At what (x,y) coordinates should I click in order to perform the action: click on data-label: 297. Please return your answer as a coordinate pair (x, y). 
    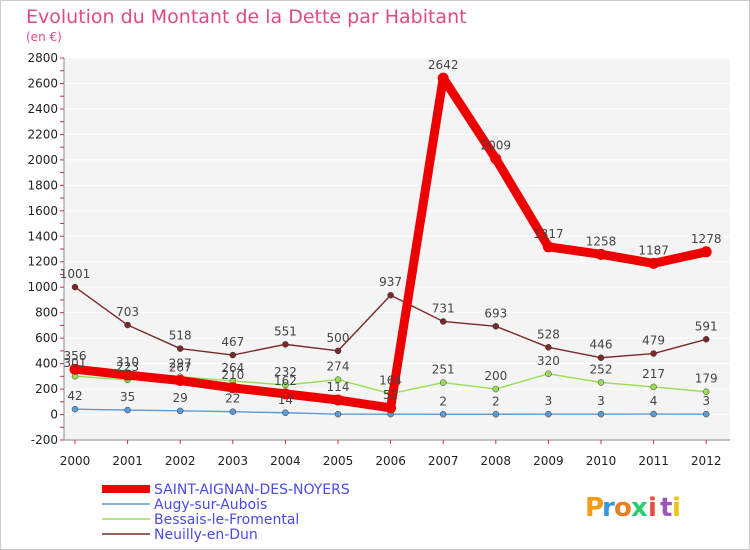
    Looking at the image, I should click on (180, 364).